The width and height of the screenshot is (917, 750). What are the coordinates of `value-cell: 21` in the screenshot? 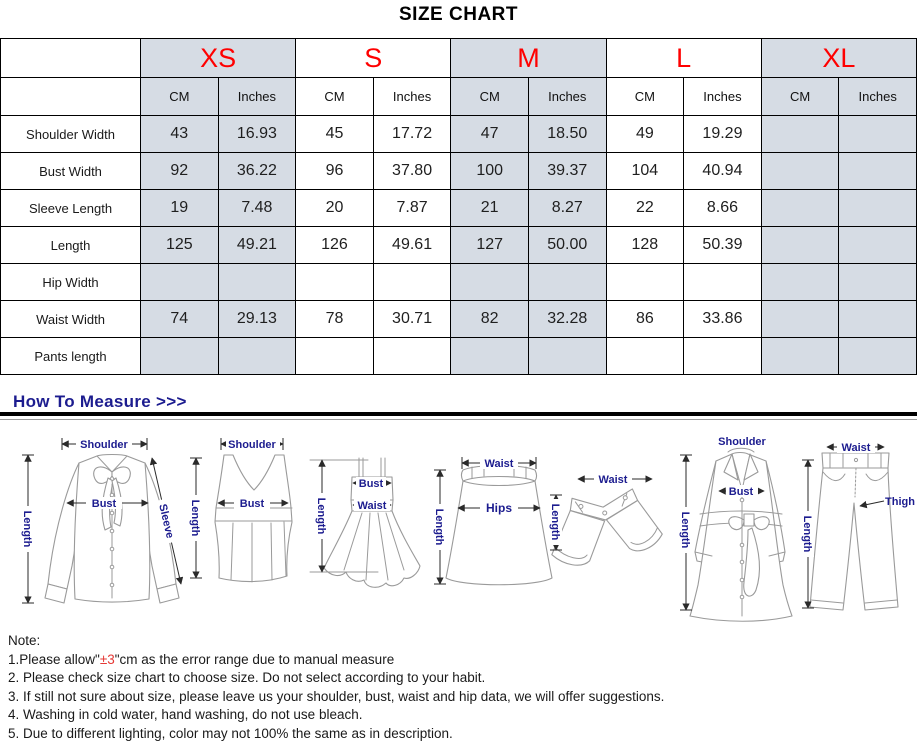 It's located at (489, 208).